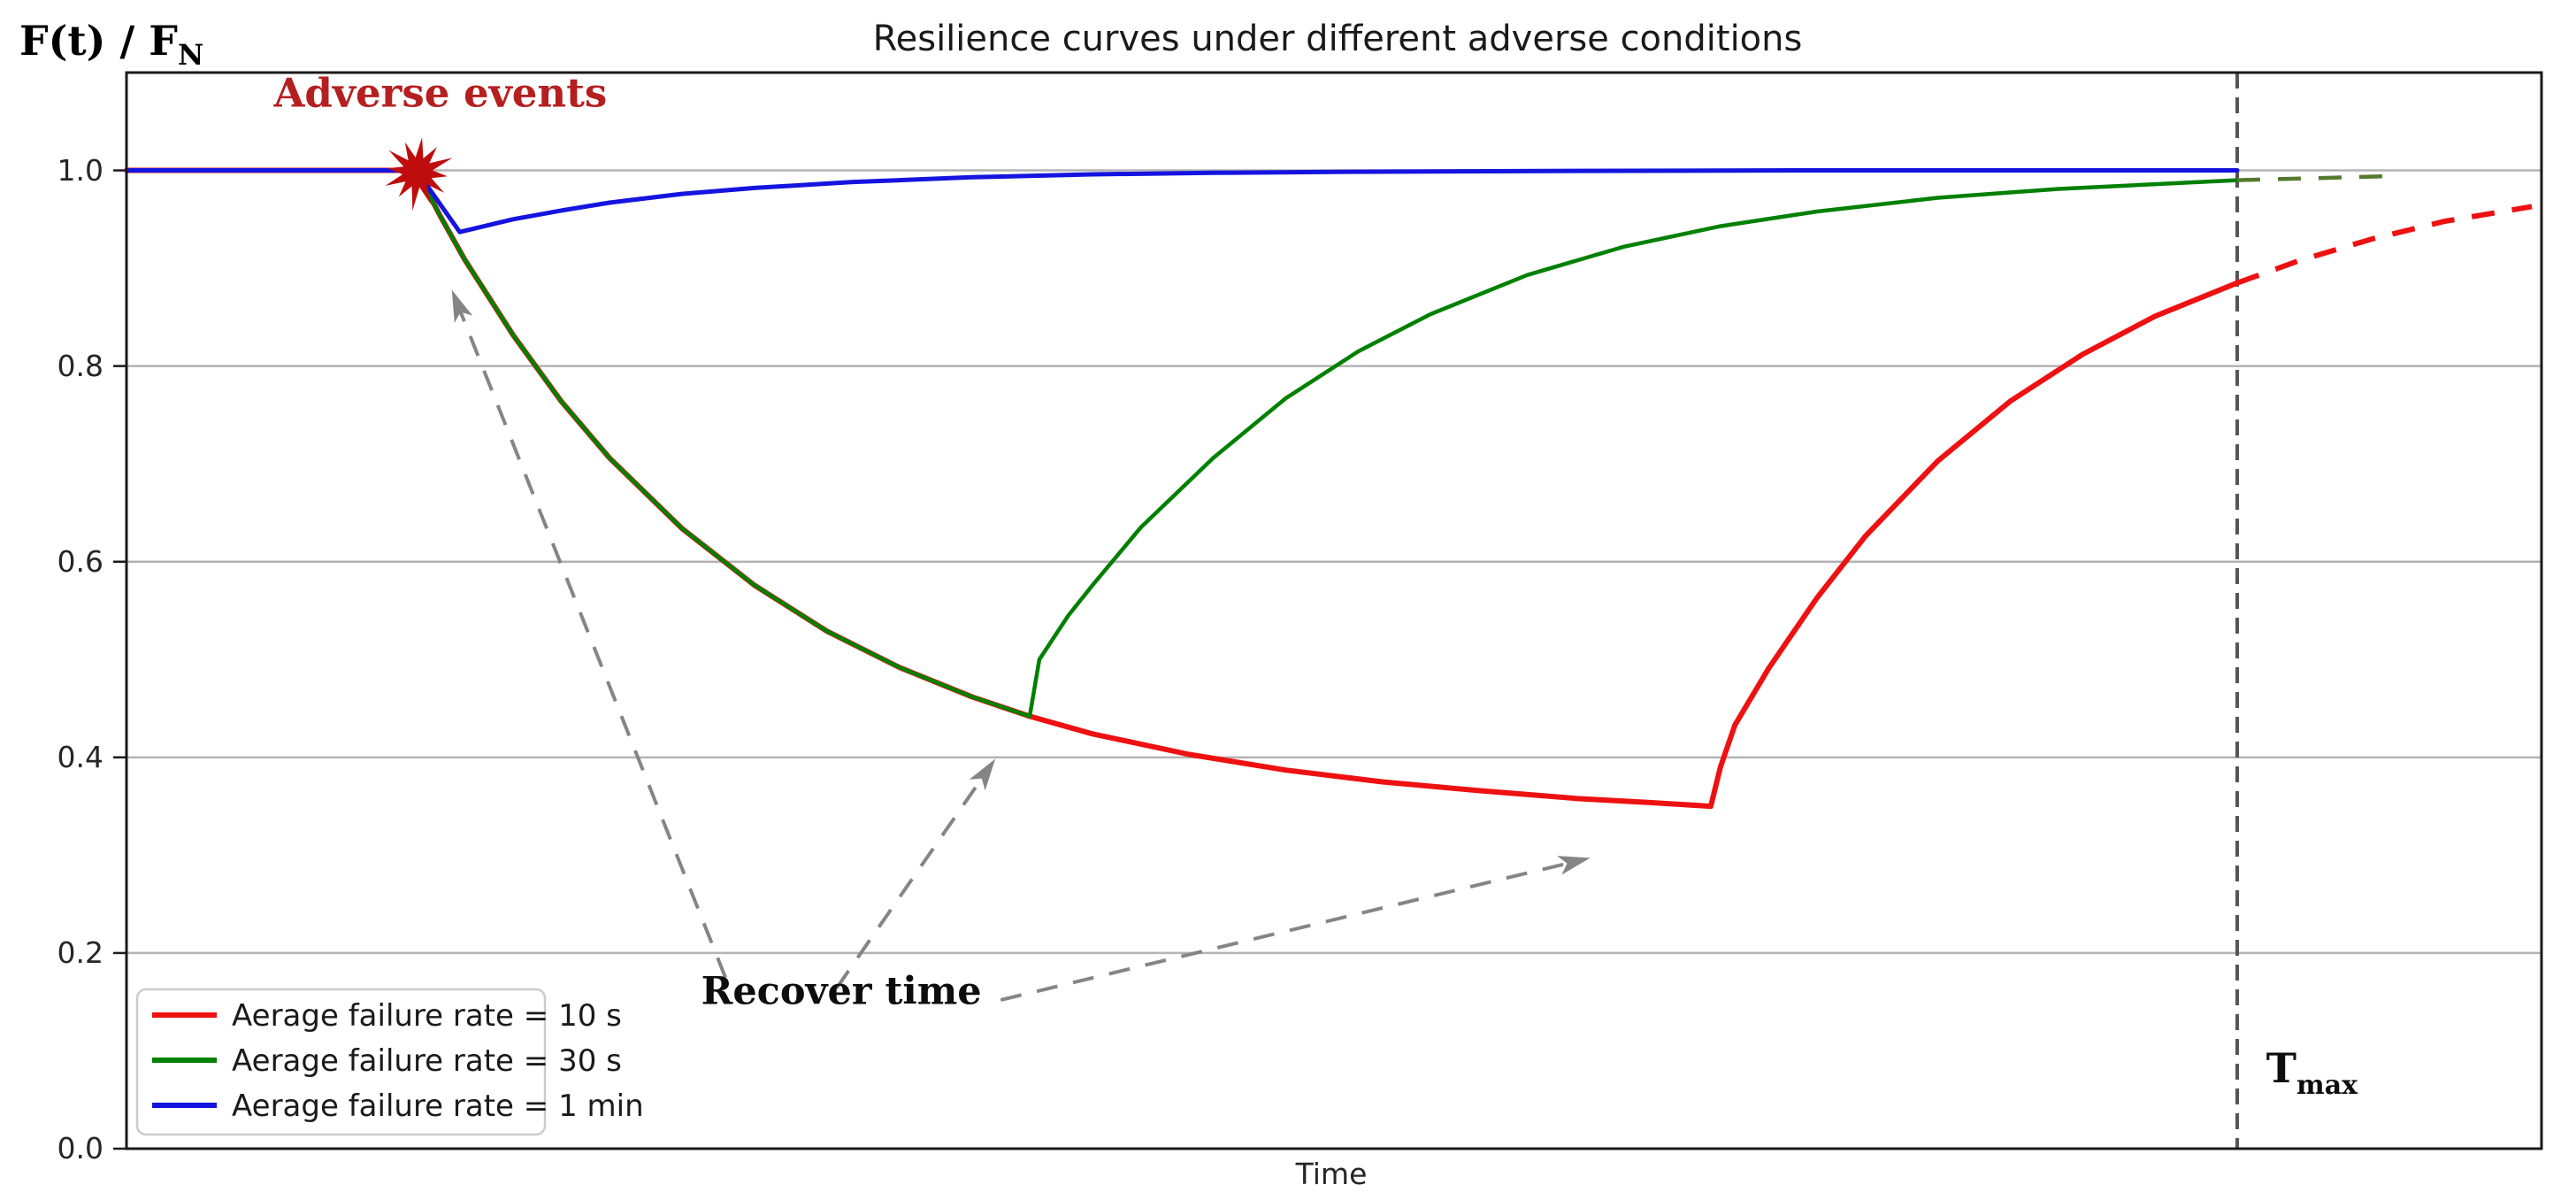 The width and height of the screenshot is (2576, 1200). Describe the element at coordinates (98, 41) in the screenshot. I see `y-axis-label-main: F(t) / F` at that location.